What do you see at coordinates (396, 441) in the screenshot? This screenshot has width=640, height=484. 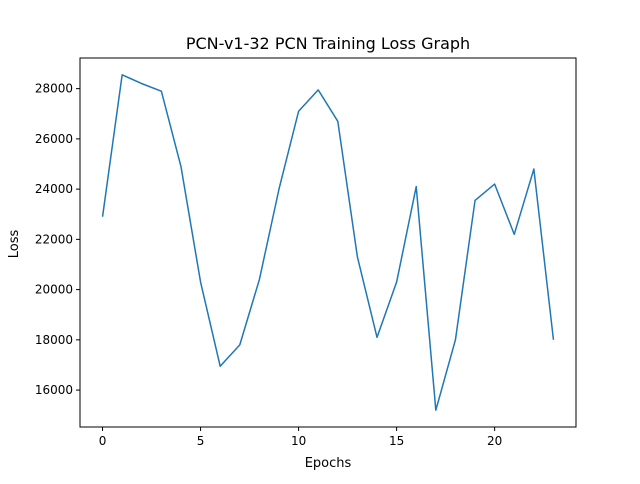 I see `x-tick-label: 15` at bounding box center [396, 441].